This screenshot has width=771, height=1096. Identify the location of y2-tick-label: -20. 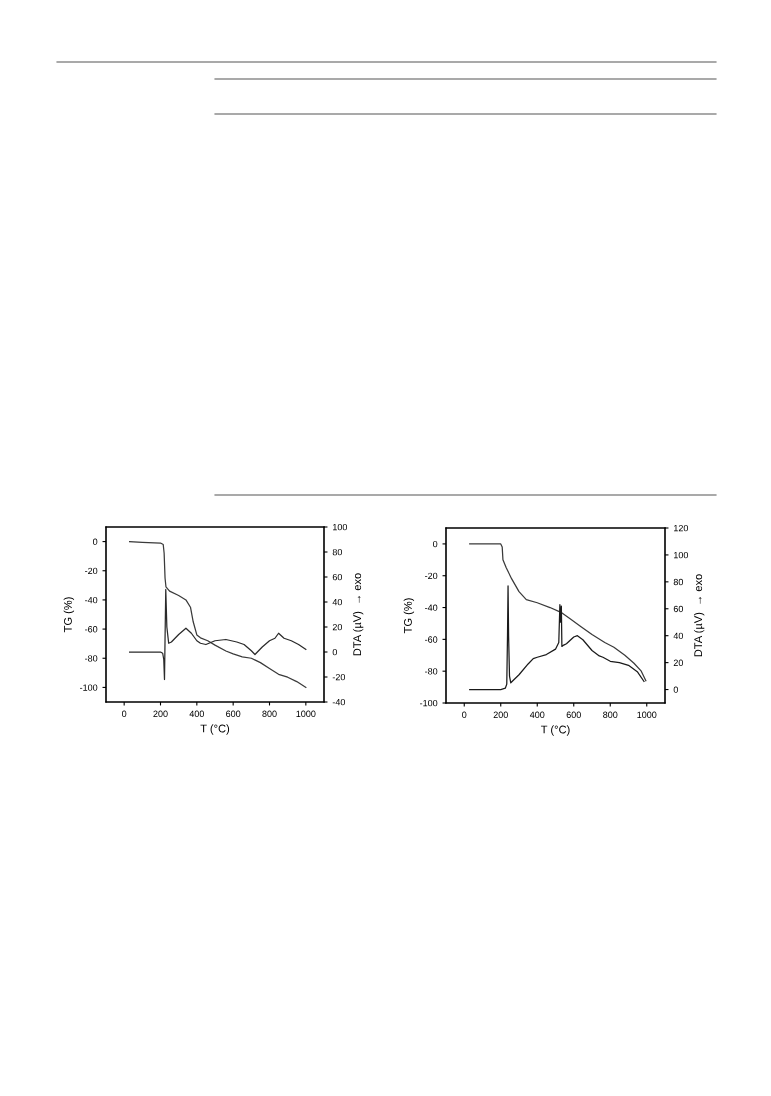
(339, 677).